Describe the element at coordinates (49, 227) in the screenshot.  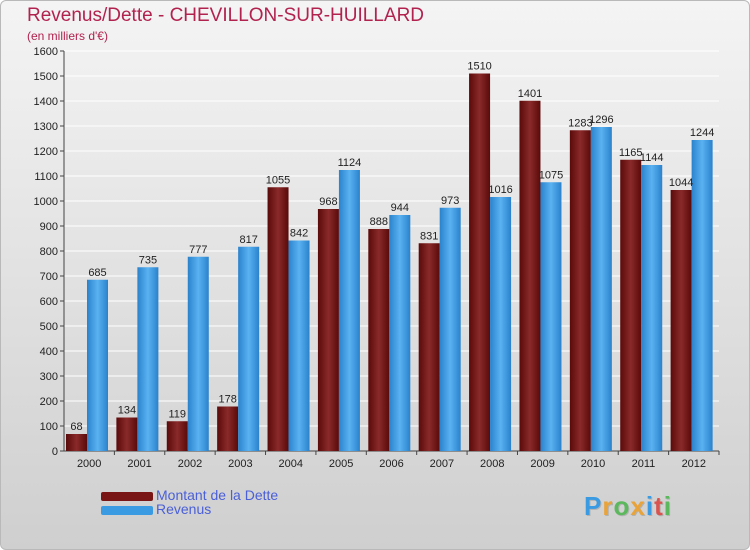
I see `y-tick-label: 900` at that location.